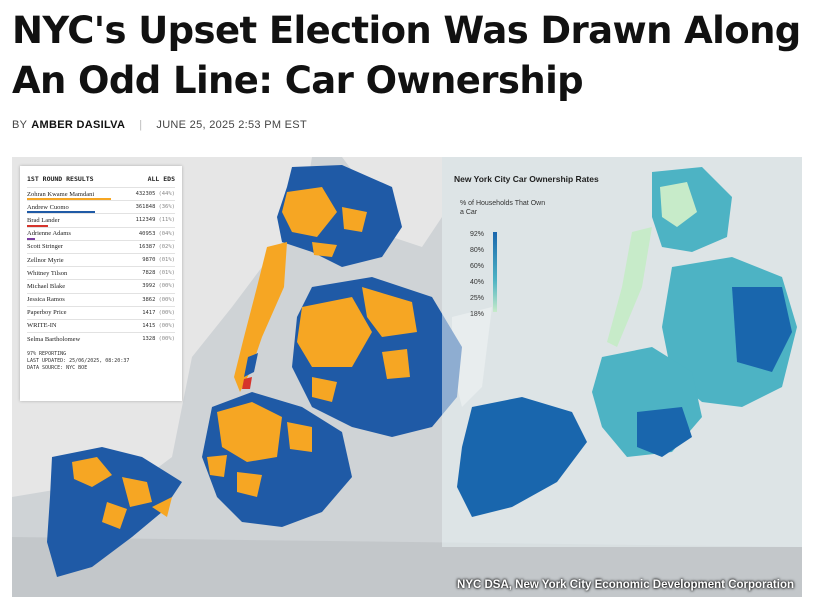 Image resolution: width=813 pixels, height=600 pixels. I want to click on candidate-name: Jessica Ramos, so click(46, 300).